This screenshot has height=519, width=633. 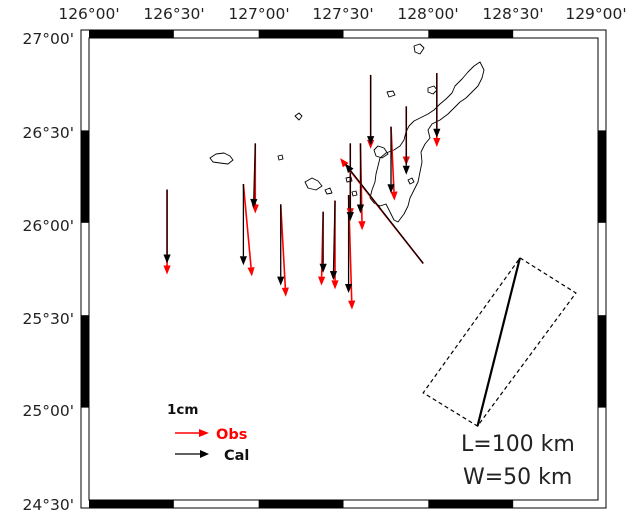 What do you see at coordinates (173, 14) in the screenshot?
I see `lon-label-126-30: 126°30'` at bounding box center [173, 14].